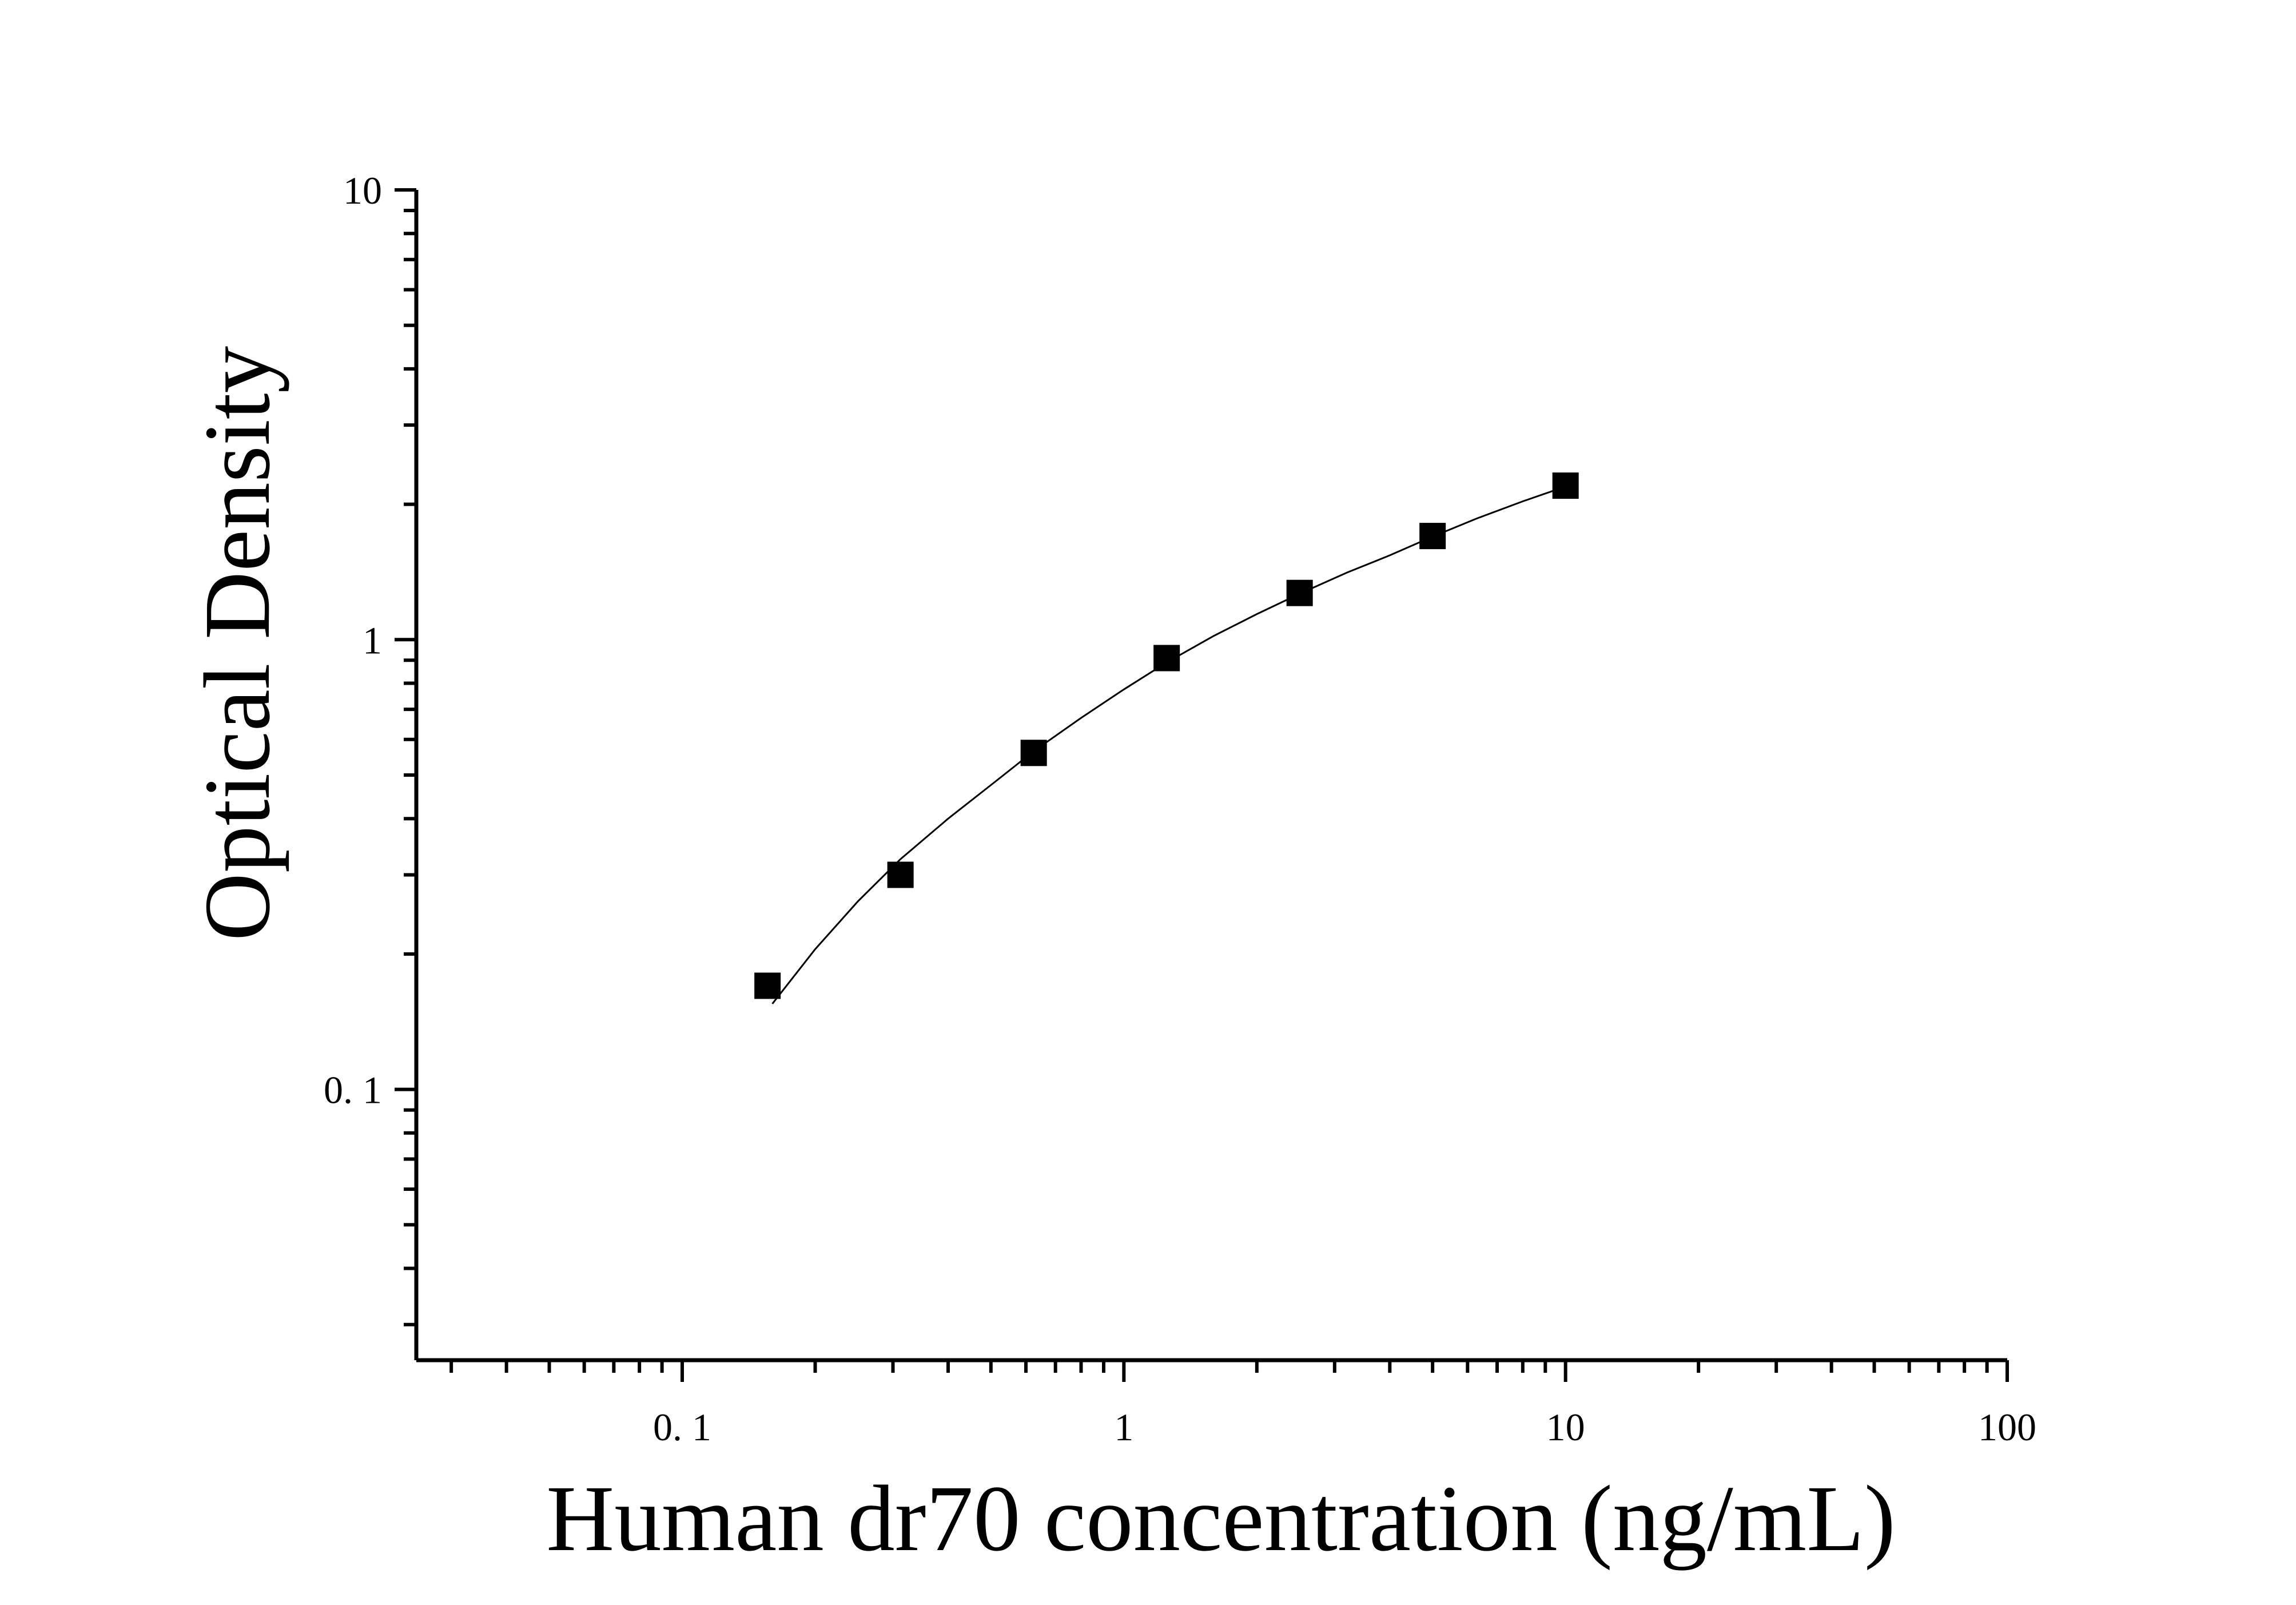  I want to click on fit-curve, so click(1168, 745).